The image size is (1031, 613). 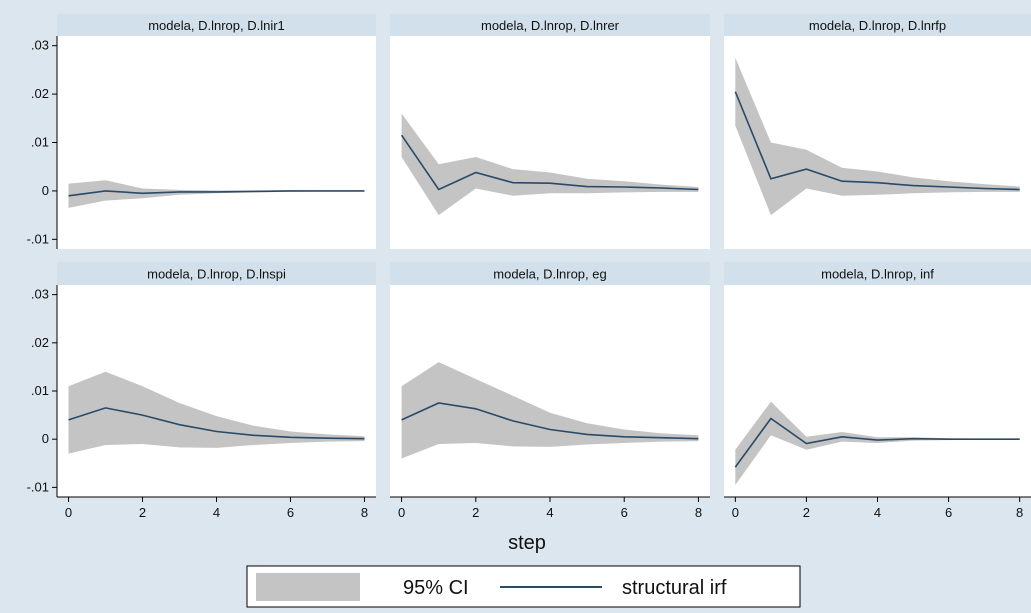 I want to click on panel-title: modela, D.lnrop, D.lnir1, so click(x=216, y=25).